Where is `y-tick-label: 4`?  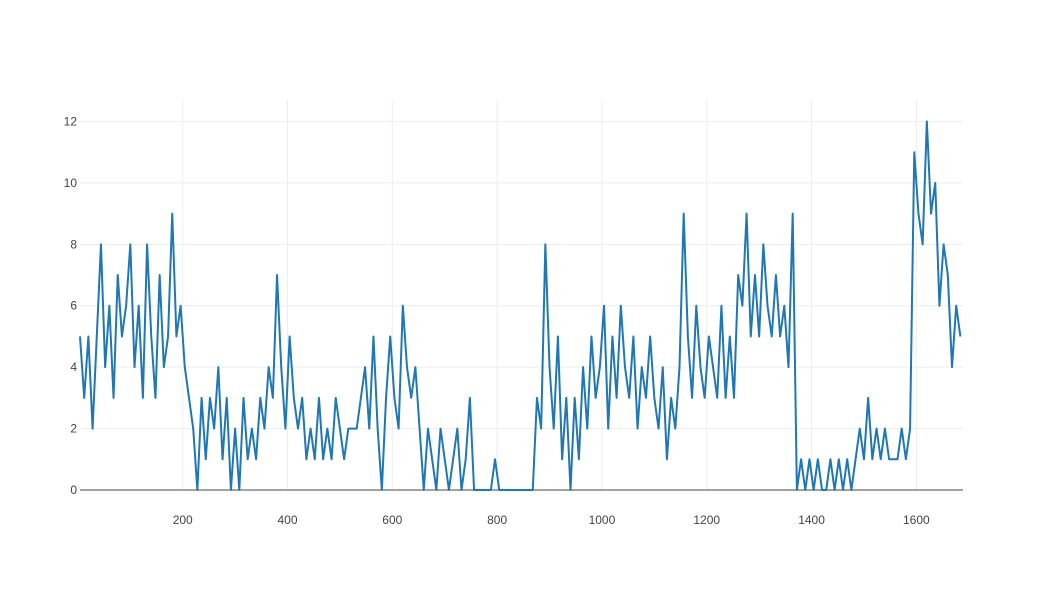 y-tick-label: 4 is located at coordinates (73, 367).